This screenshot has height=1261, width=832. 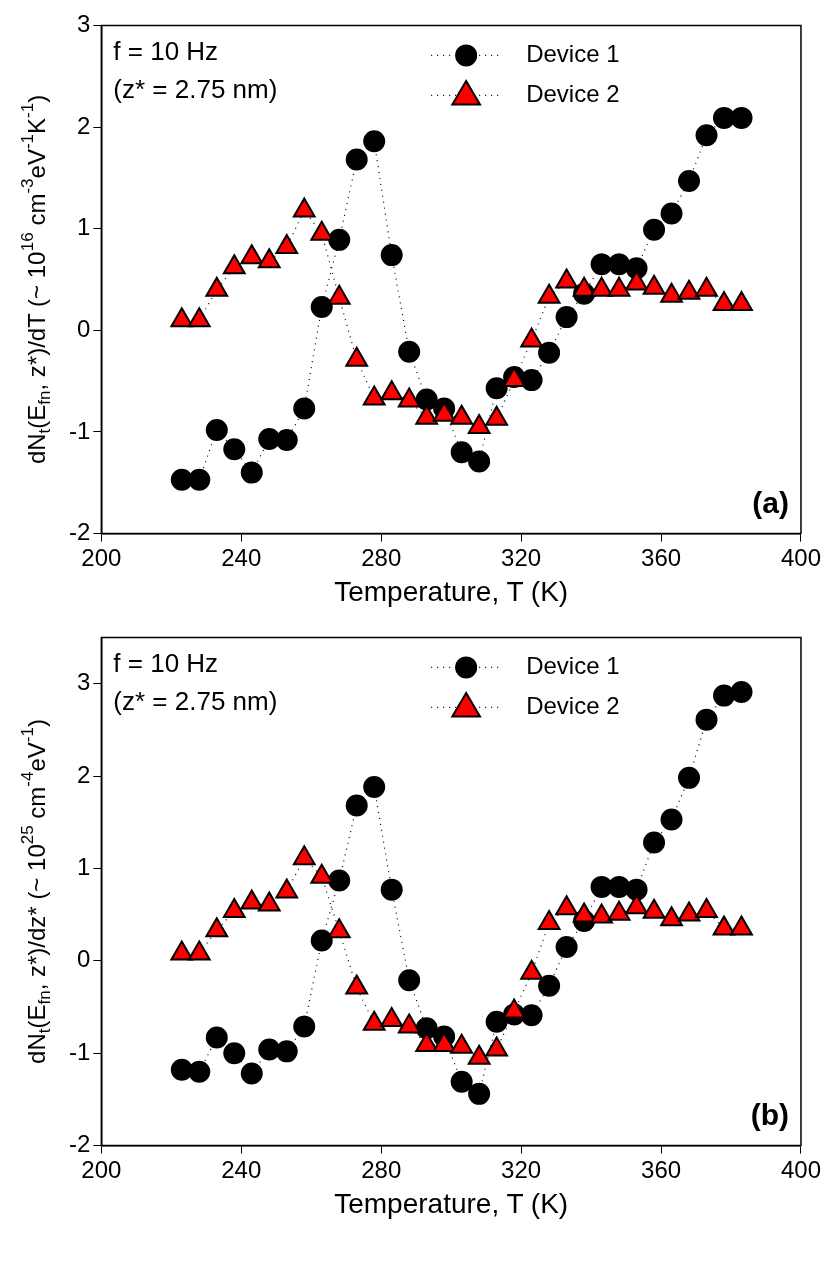 What do you see at coordinates (80, 430) in the screenshot?
I see `y-tick-label: -1` at bounding box center [80, 430].